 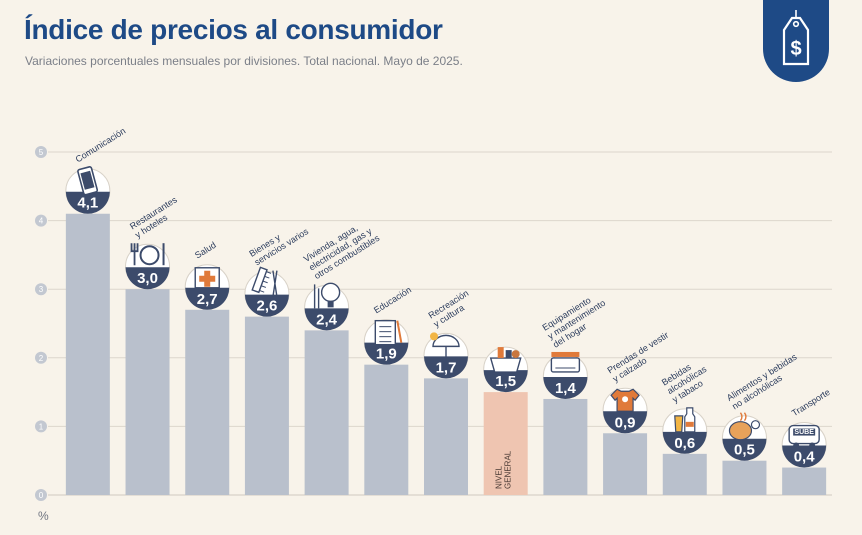 I want to click on category-label-line: Alimentos y bebidas, so click(x=762, y=376).